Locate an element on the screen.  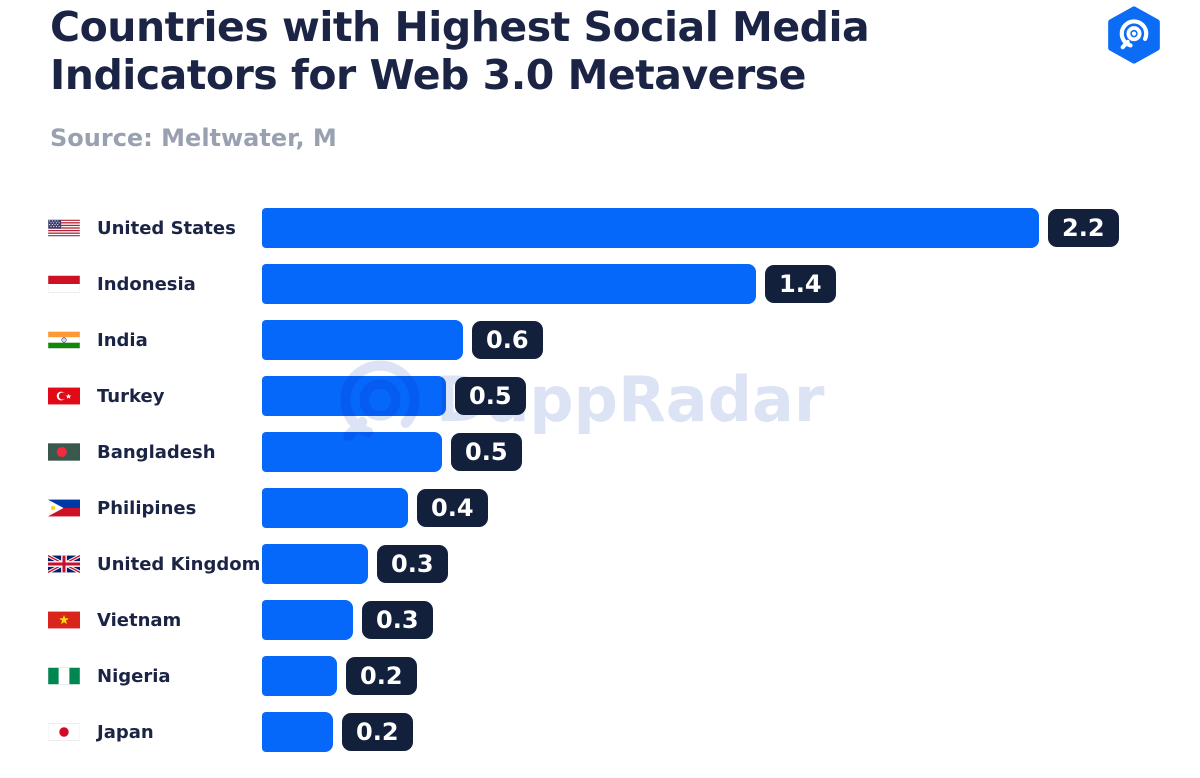
flag-id-icon is located at coordinates (64, 284).